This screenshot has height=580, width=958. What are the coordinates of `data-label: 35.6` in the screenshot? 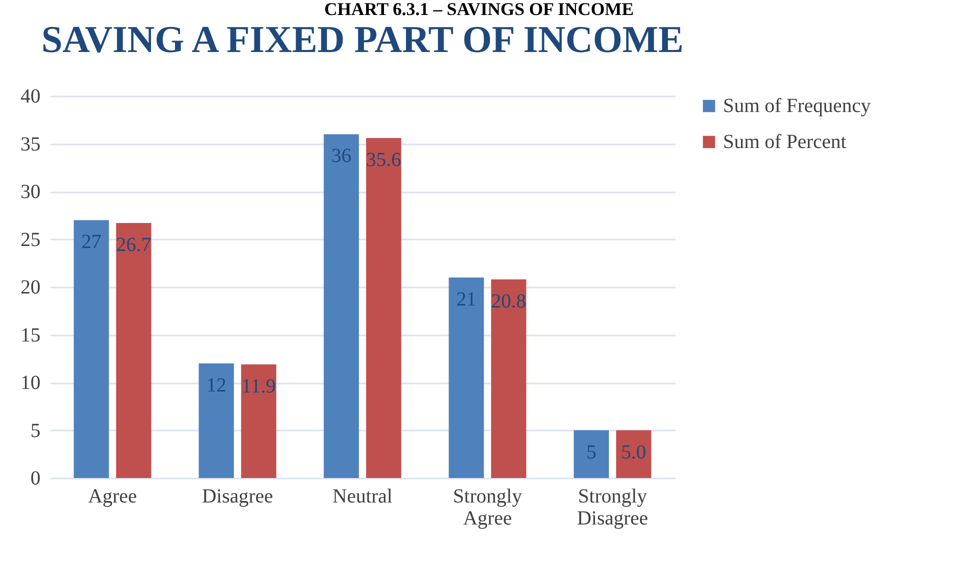 It's located at (384, 160).